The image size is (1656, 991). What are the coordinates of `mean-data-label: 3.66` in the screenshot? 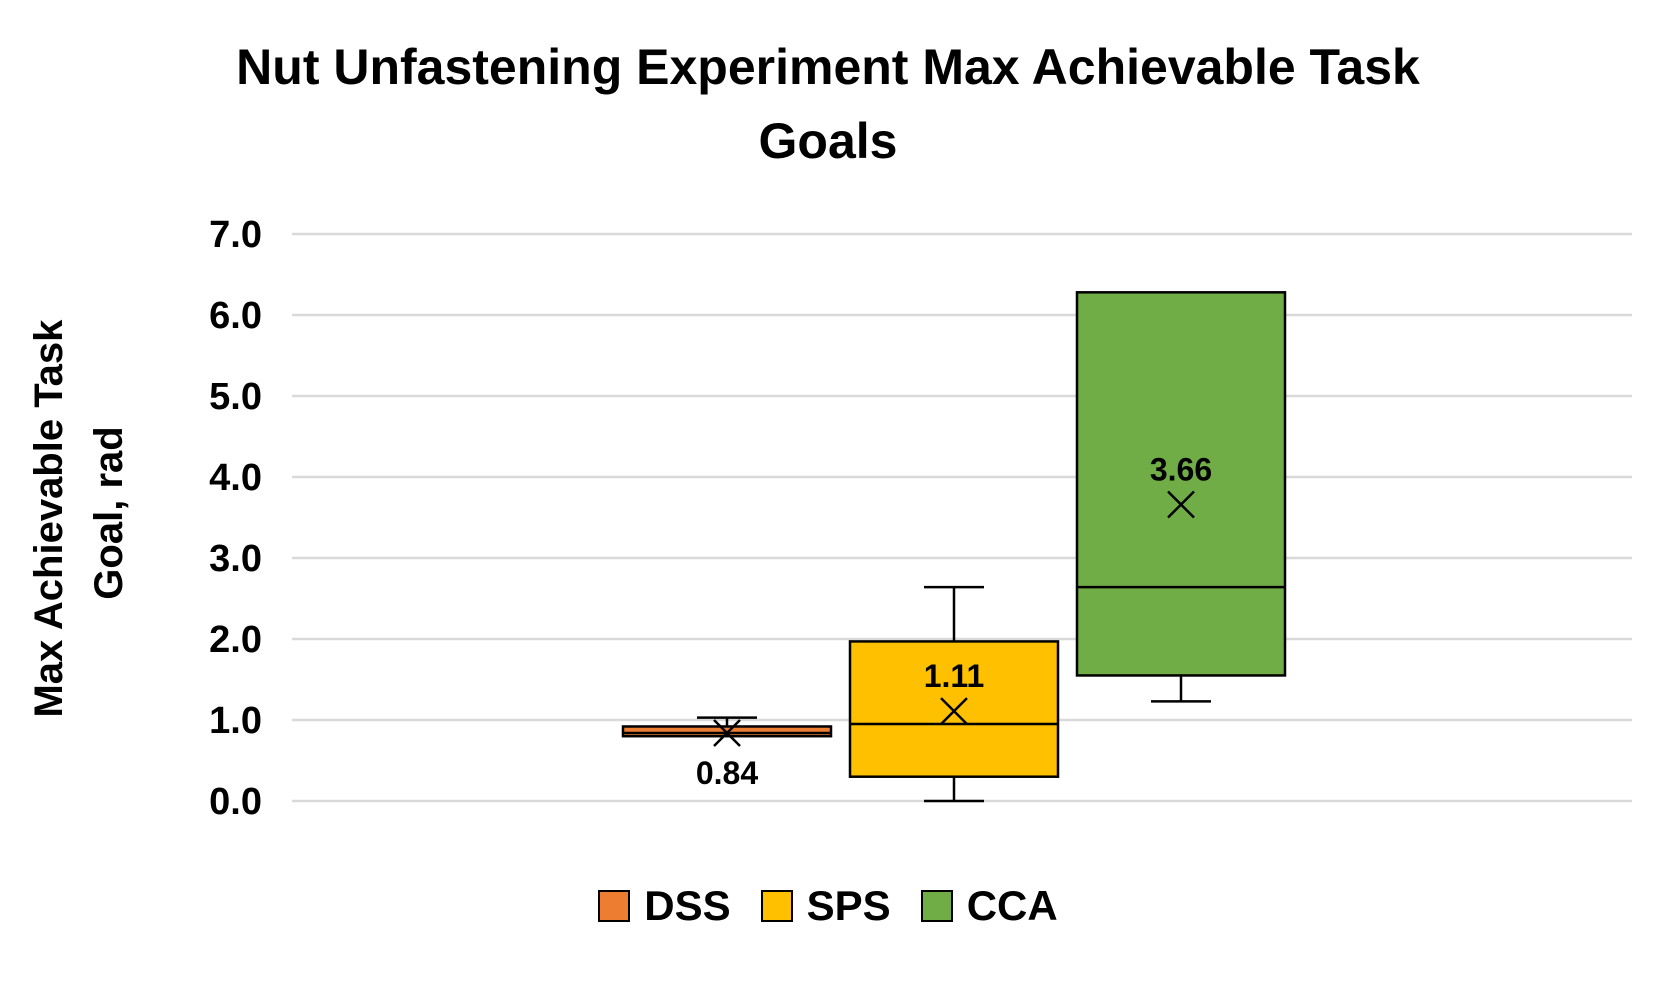 It's located at (1181, 470).